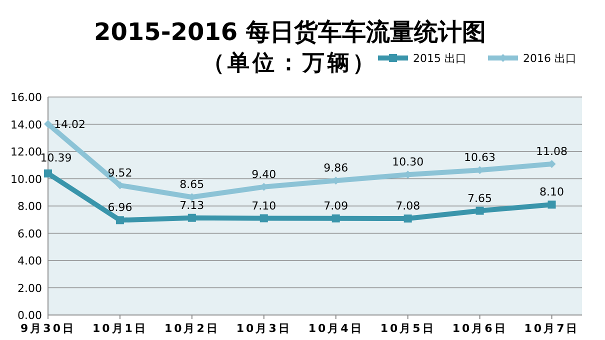 Image resolution: width=605 pixels, height=340 pixels. What do you see at coordinates (439, 58) in the screenshot?
I see `legend-label: 2015 出口` at bounding box center [439, 58].